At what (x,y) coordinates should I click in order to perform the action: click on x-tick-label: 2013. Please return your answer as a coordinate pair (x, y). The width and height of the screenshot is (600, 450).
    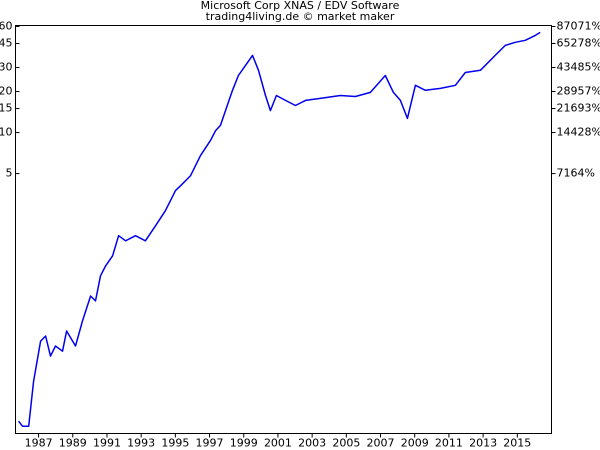
    Looking at the image, I should click on (483, 443).